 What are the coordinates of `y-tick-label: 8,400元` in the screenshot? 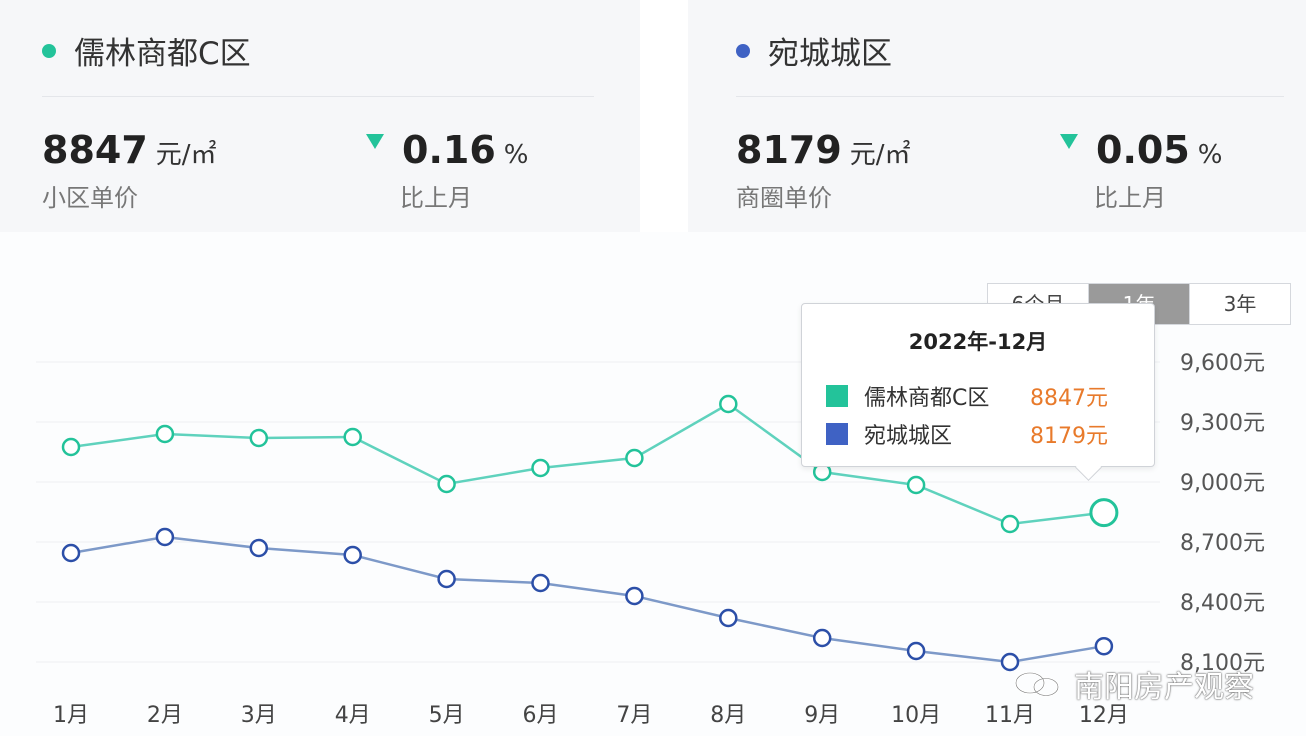 It's located at (1222, 603).